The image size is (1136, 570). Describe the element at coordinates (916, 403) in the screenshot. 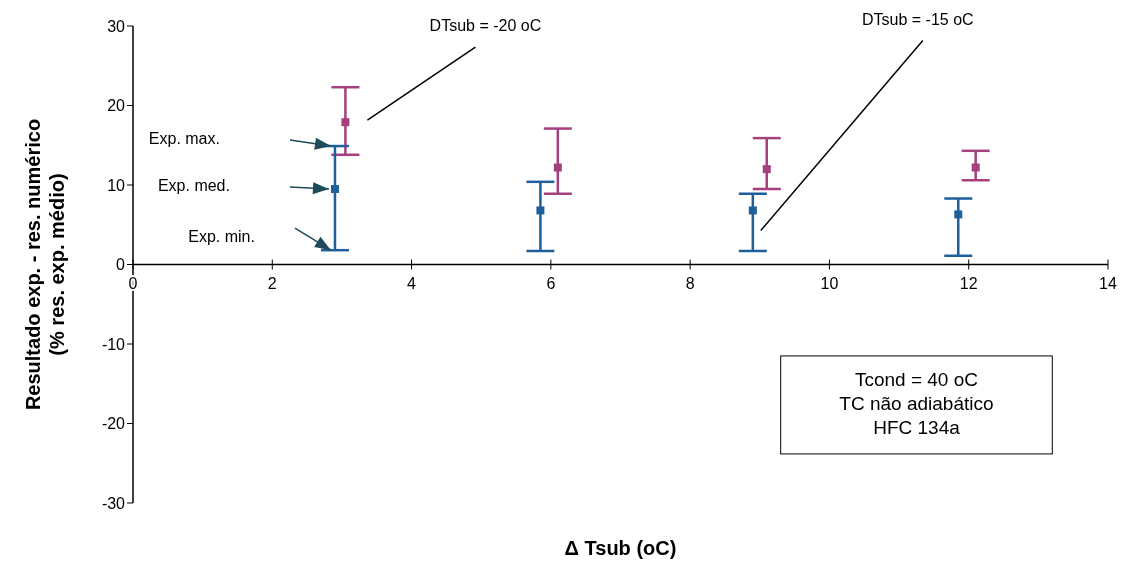

I see `annotation: TC não adiabático` at that location.